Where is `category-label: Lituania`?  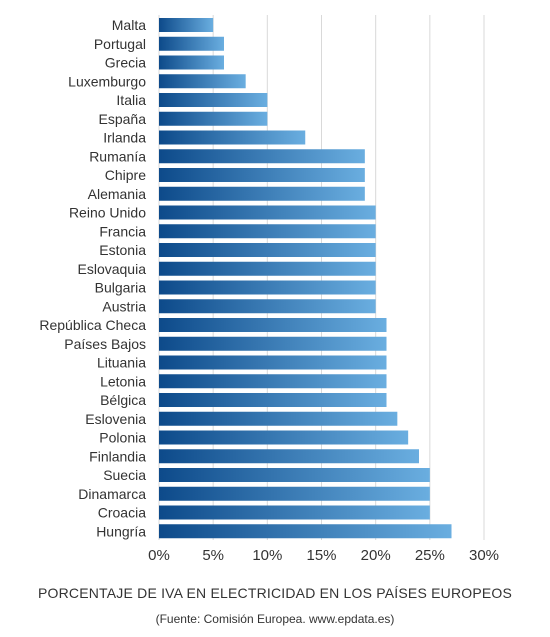 category-label: Lituania is located at coordinates (121, 363).